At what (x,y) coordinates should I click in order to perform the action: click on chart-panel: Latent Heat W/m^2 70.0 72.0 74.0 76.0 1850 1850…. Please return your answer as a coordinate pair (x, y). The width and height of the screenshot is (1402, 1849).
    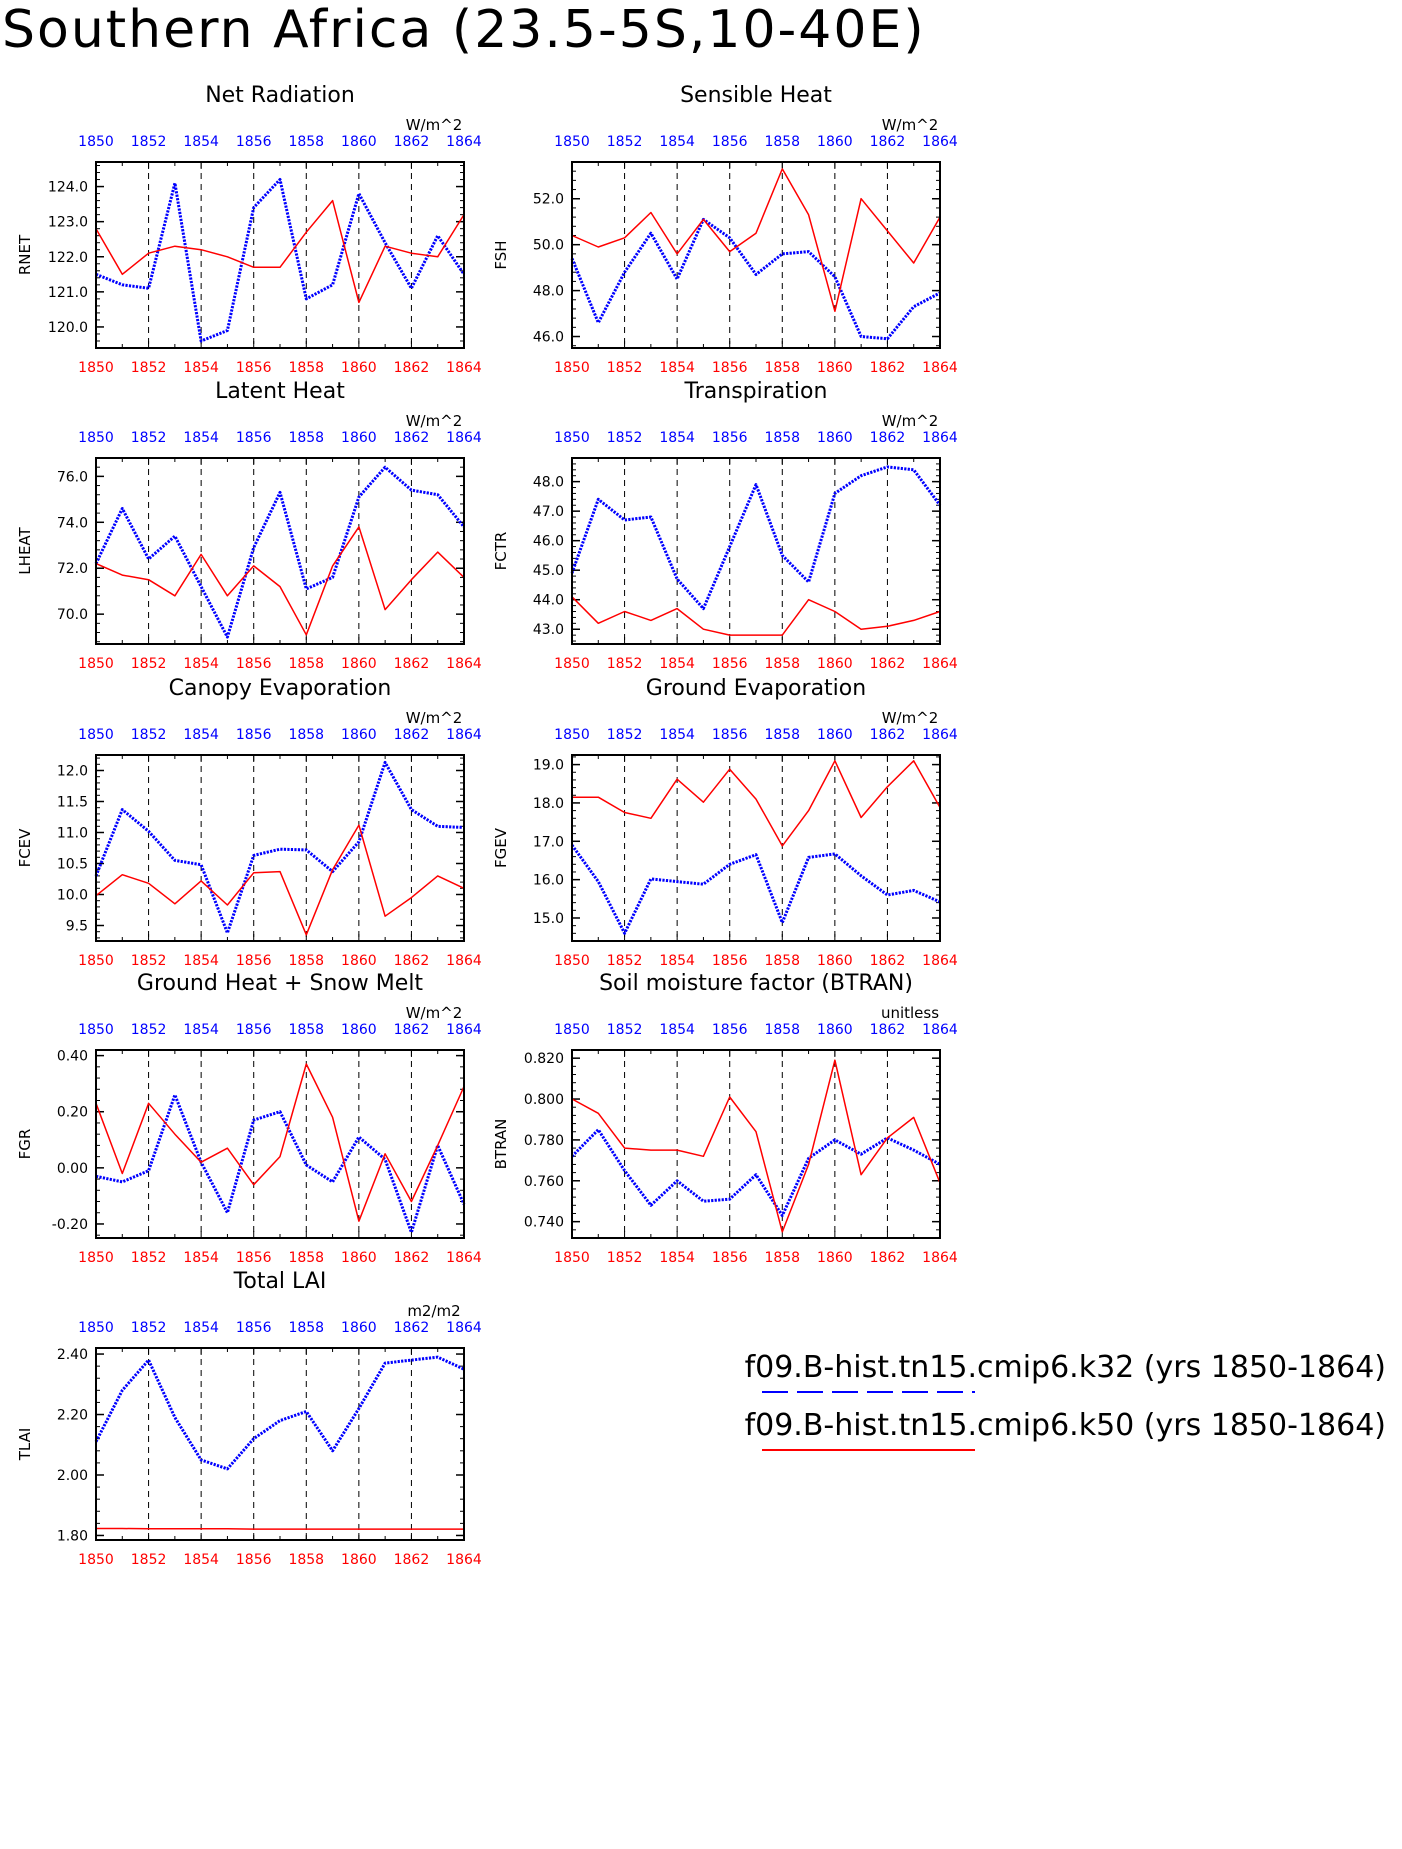
    Looking at the image, I should click on (249, 525).